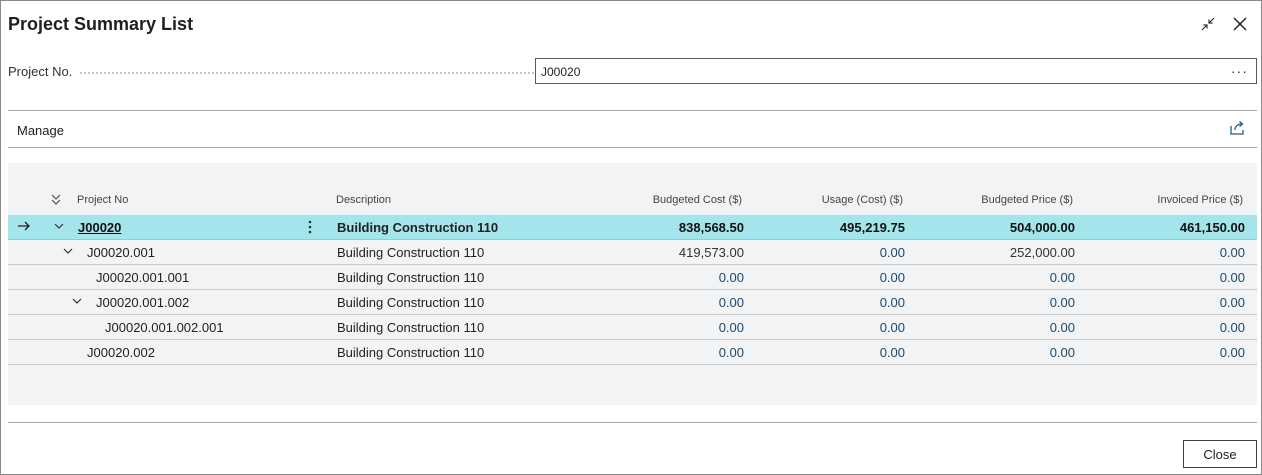  What do you see at coordinates (632, 147) in the screenshot?
I see `divider-actionbar` at bounding box center [632, 147].